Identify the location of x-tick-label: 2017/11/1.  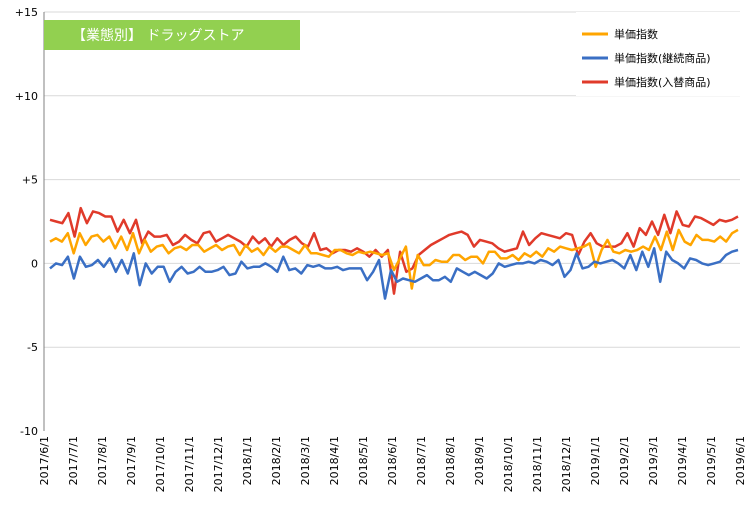
(189, 464).